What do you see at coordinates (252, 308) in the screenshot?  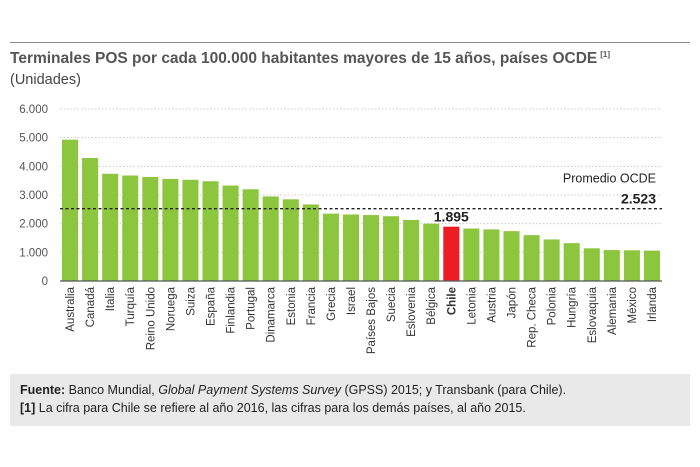 I see `x-tick-label: Portugal` at bounding box center [252, 308].